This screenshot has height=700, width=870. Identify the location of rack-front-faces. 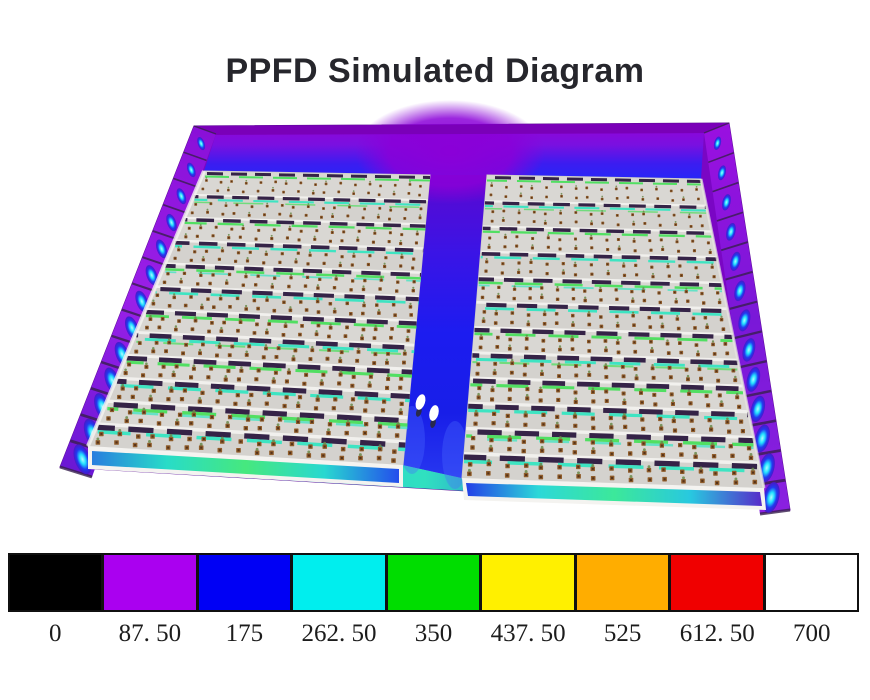
(427, 478).